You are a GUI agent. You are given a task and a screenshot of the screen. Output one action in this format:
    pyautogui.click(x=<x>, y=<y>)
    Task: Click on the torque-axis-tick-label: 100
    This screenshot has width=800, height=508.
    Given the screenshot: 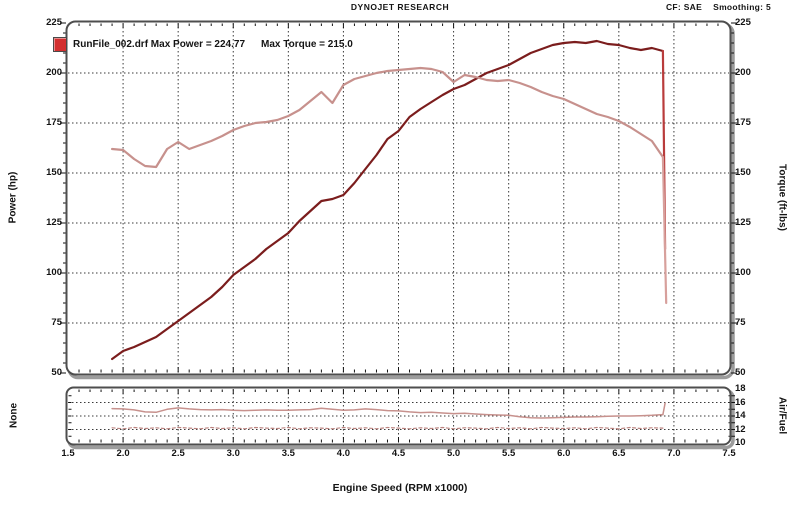 What is the action you would take?
    pyautogui.click(x=743, y=272)
    